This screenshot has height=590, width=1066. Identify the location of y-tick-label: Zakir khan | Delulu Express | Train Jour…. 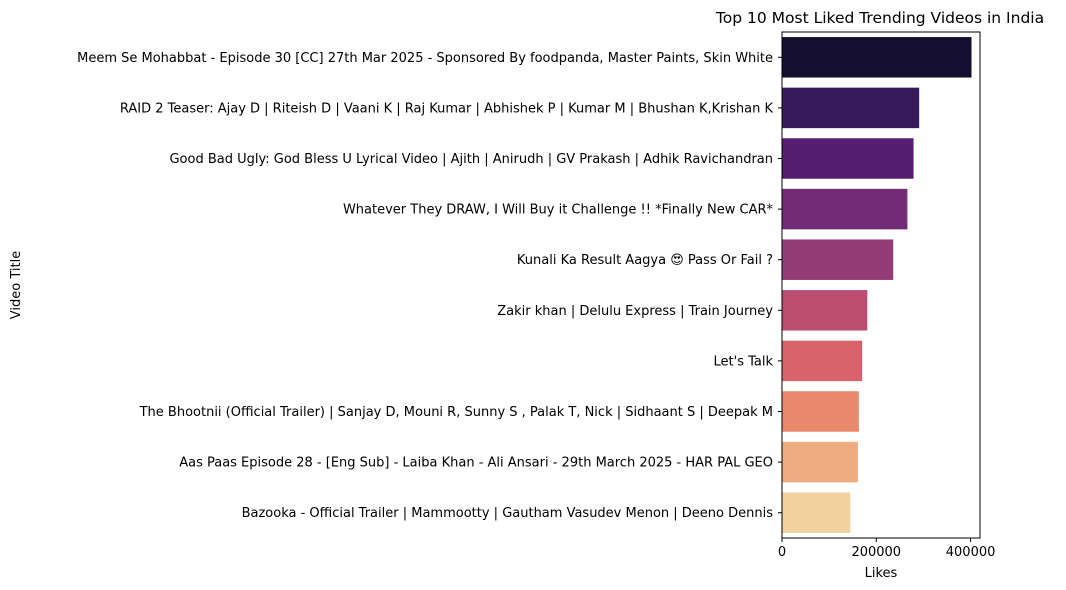
(635, 311).